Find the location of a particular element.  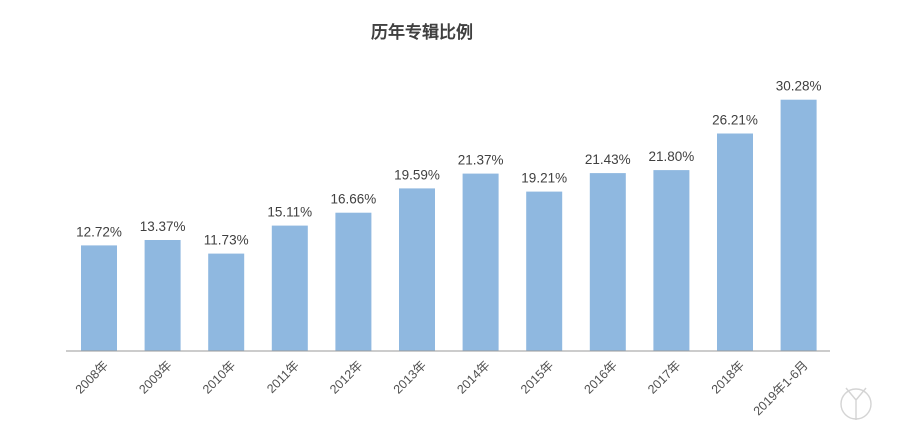

value-label-1: 13.37% is located at coordinates (163, 226).